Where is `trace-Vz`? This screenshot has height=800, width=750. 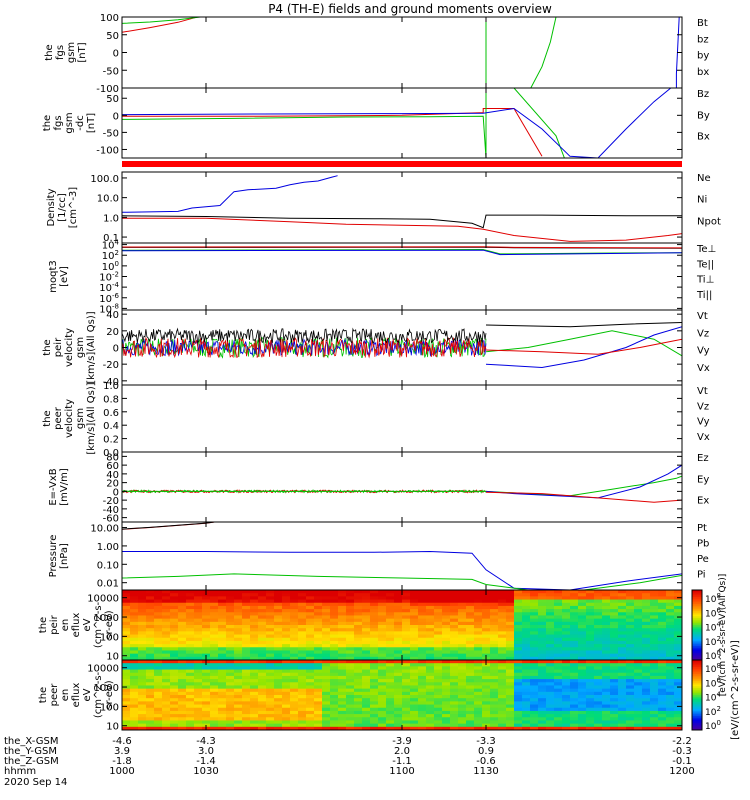 trace-Vz is located at coordinates (583, 346).